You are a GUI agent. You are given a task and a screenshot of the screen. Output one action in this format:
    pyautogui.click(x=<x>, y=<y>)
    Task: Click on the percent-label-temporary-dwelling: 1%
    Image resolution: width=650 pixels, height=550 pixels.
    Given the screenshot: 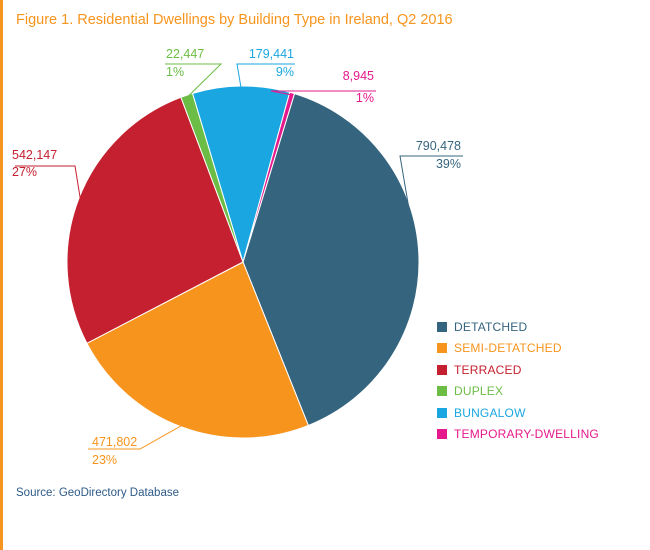 What is the action you would take?
    pyautogui.click(x=365, y=98)
    